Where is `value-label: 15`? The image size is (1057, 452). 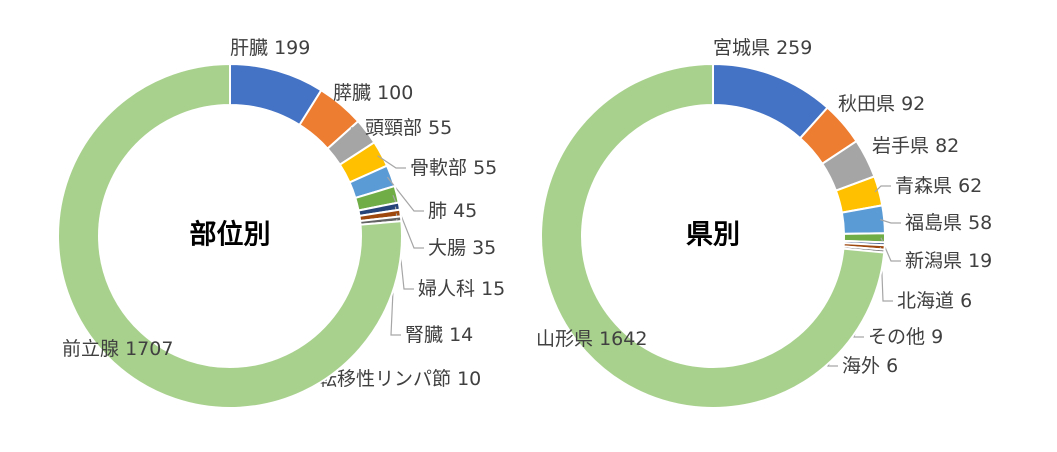 value-label: 15 is located at coordinates (493, 289).